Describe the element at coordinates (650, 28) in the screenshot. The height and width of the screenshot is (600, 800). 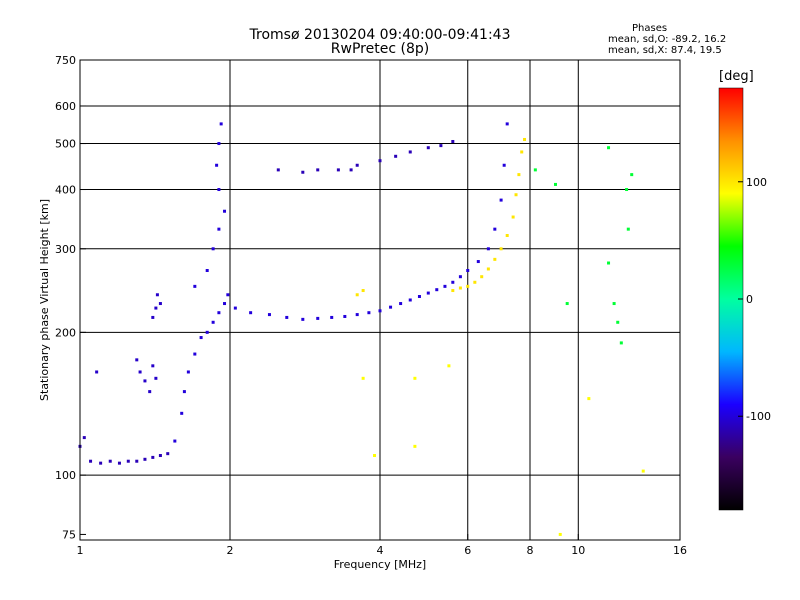
I see `phase-stats-heading: Phases` at that location.